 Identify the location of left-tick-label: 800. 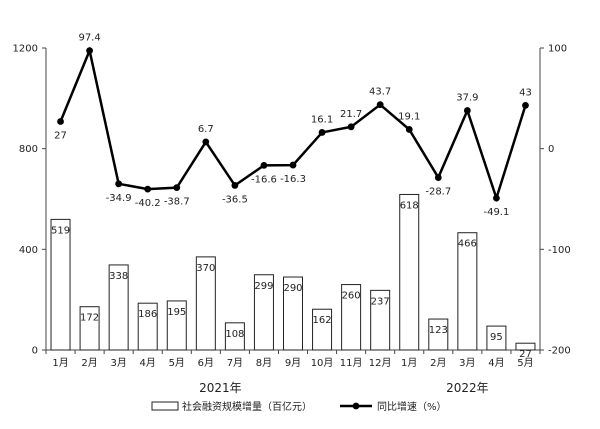
(28, 149).